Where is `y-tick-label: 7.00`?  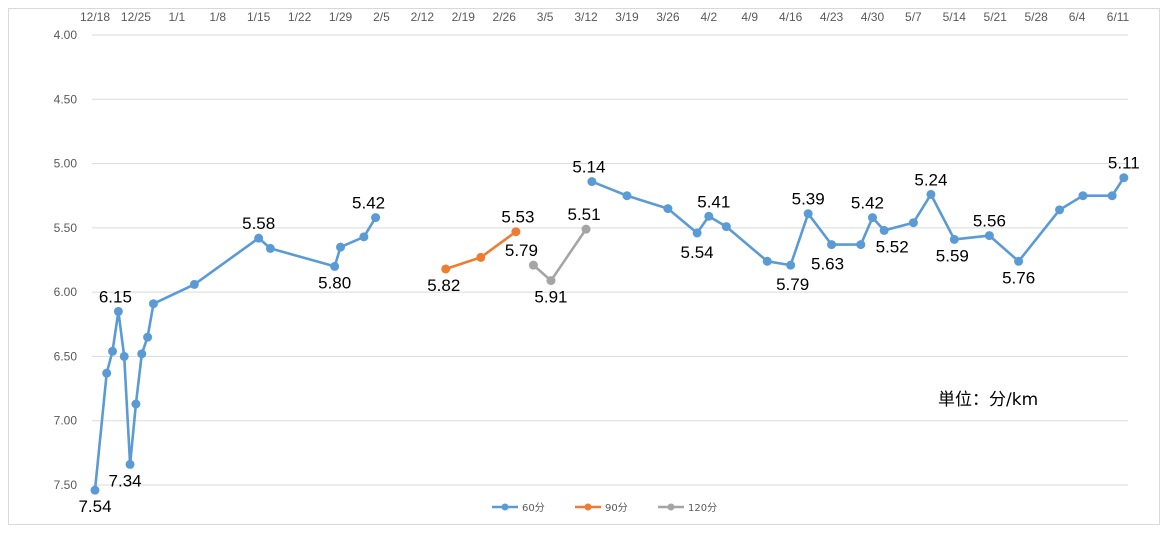 y-tick-label: 7.00 is located at coordinates (66, 421).